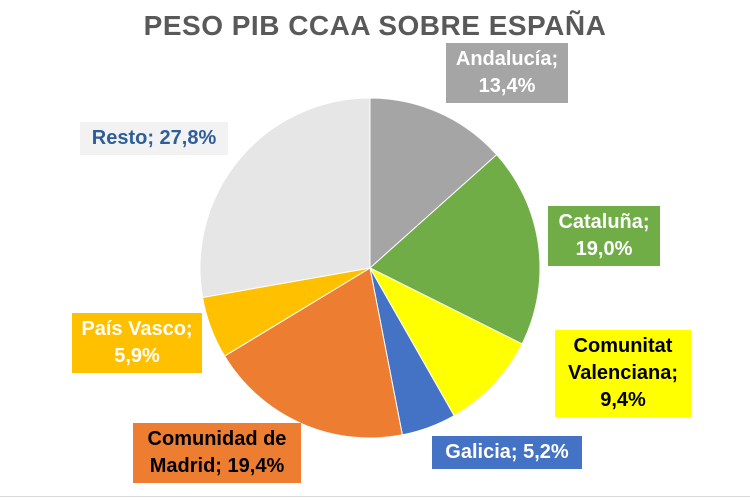  I want to click on pie-slice-cataluna, so click(455, 249).